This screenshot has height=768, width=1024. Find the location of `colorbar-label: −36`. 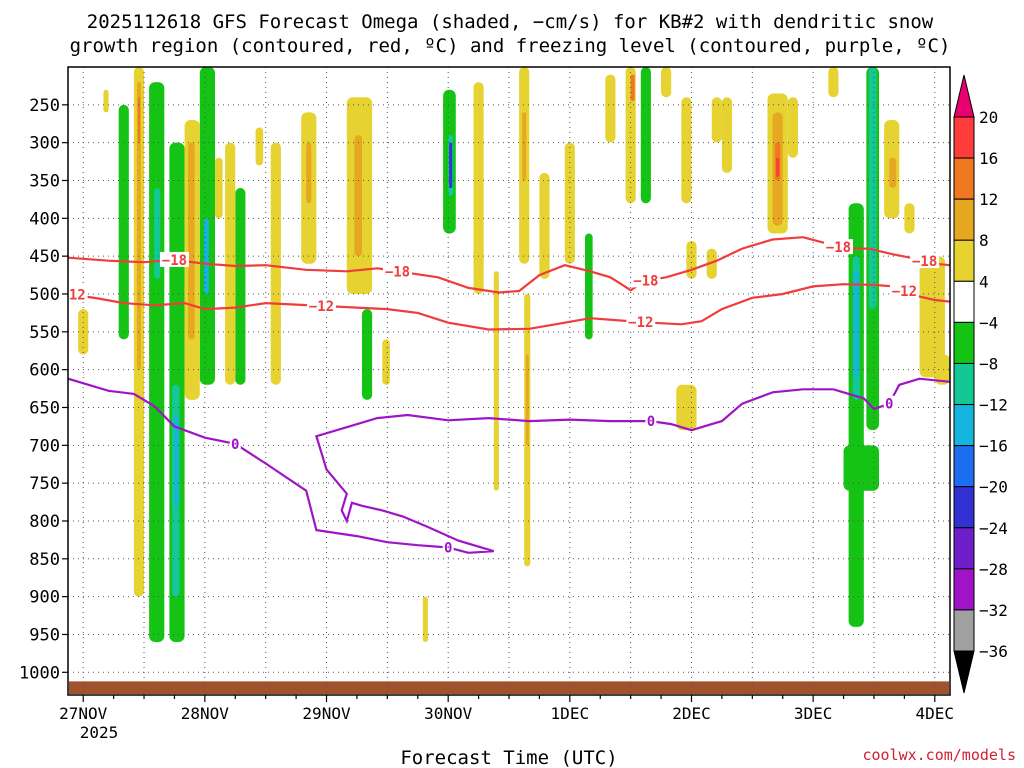

colorbar-label: −36 is located at coordinates (993, 651).